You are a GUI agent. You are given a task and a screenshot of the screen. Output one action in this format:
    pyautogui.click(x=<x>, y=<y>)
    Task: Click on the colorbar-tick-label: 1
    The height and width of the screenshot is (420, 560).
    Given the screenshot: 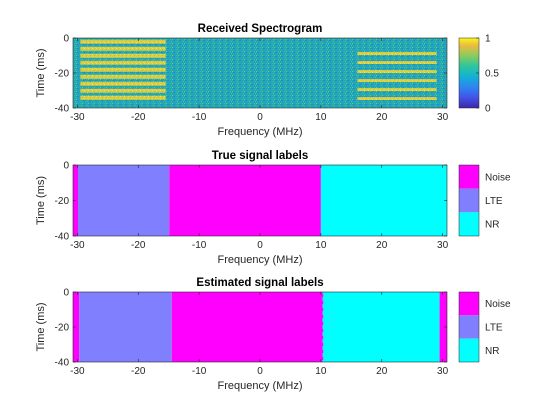 What is the action you would take?
    pyautogui.click(x=488, y=39)
    